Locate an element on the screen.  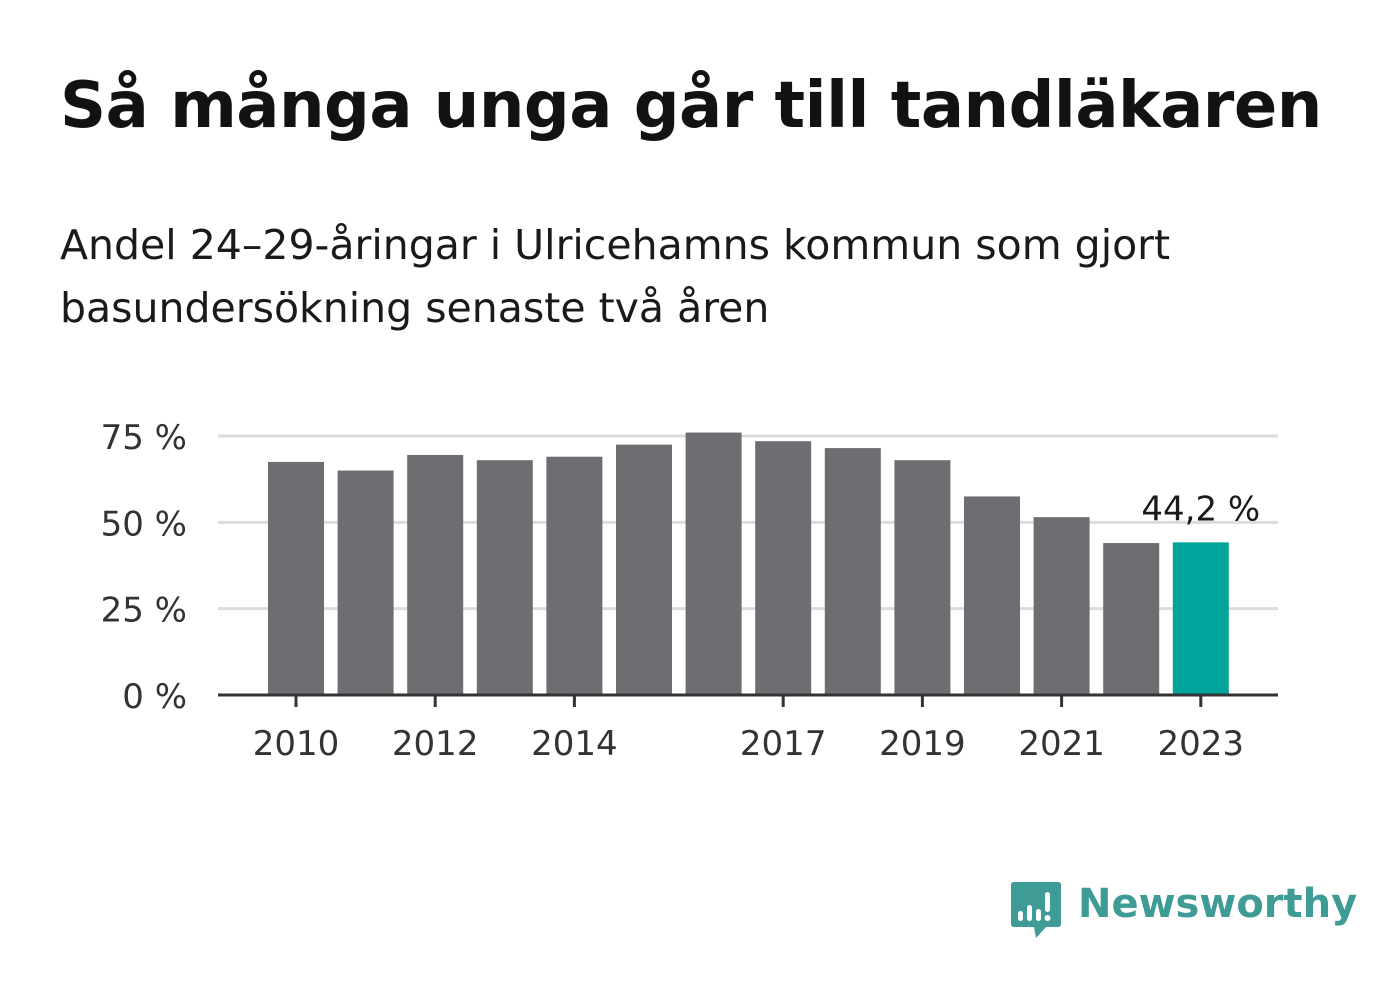
bar-2023 is located at coordinates (1200, 618).